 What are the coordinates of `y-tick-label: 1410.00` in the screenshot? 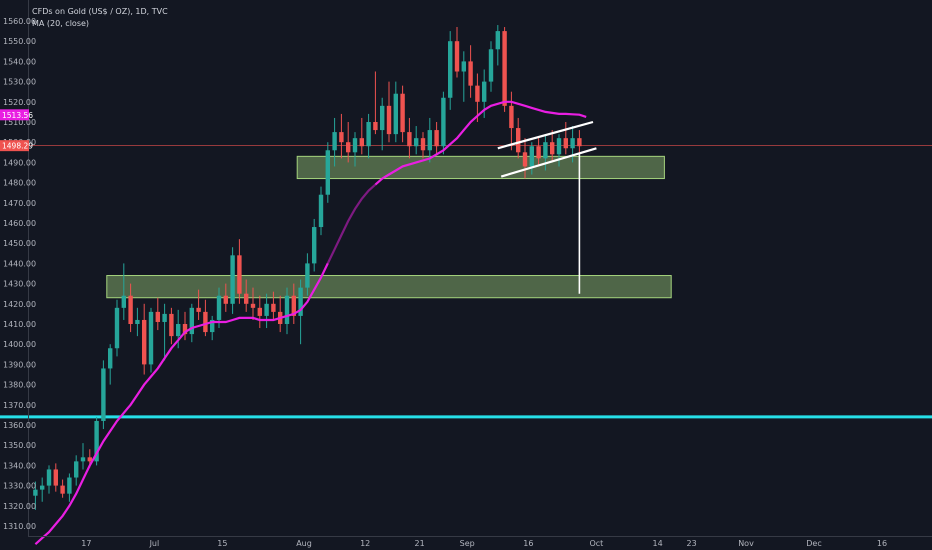 It's located at (19, 324).